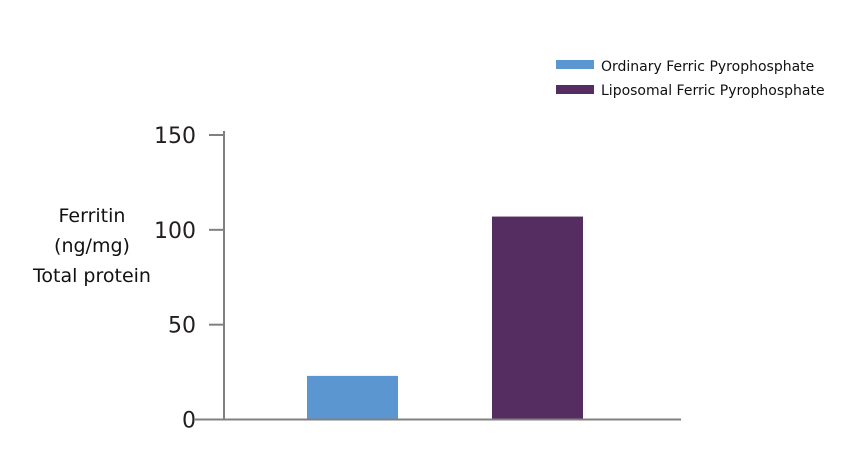 The image size is (851, 469). I want to click on y-axis-label-line-2: (ng/mg), so click(92, 246).